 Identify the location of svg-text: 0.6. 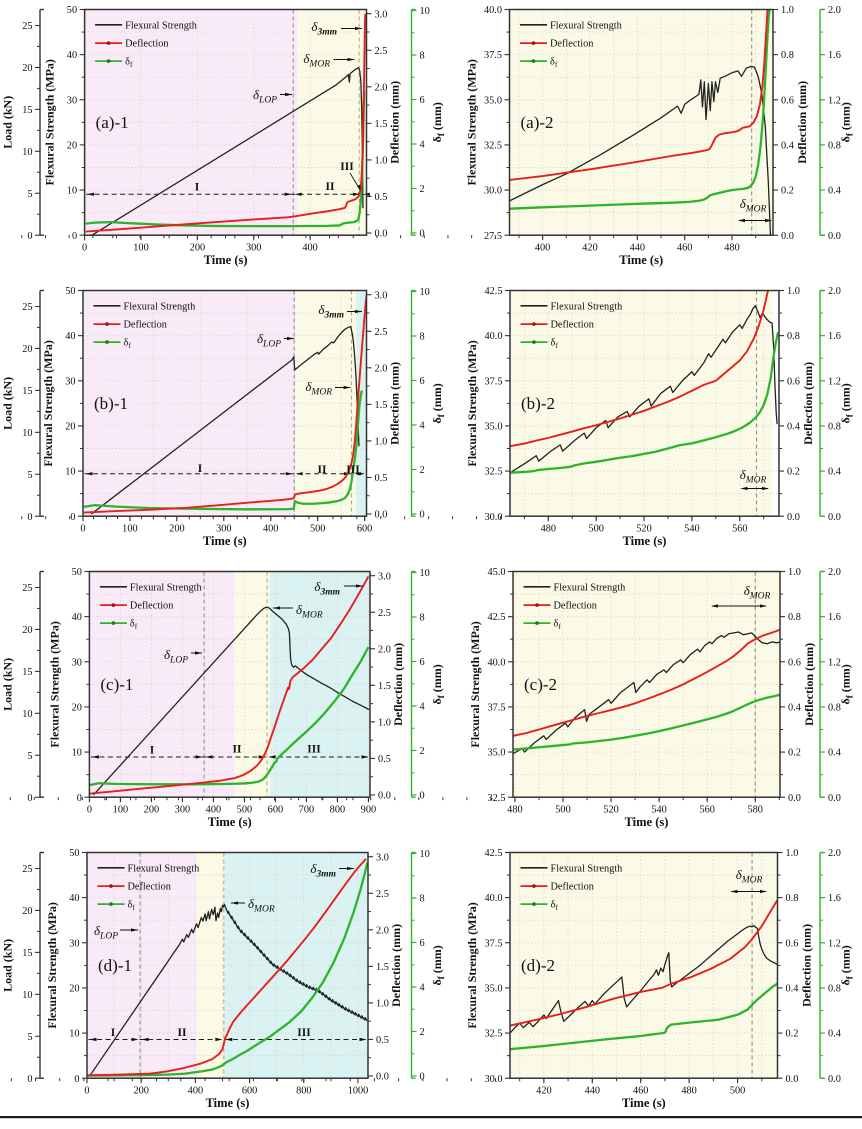
(793, 381).